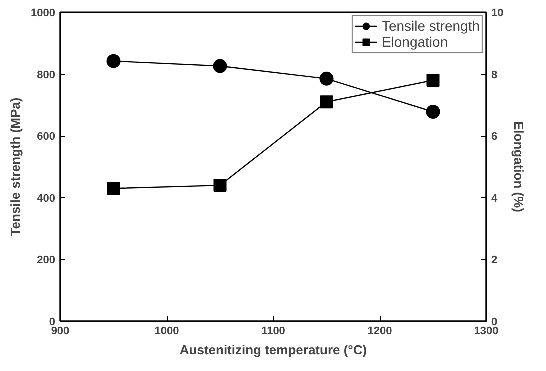  Describe the element at coordinates (380, 332) in the screenshot. I see `x-tick-label: 1200` at that location.